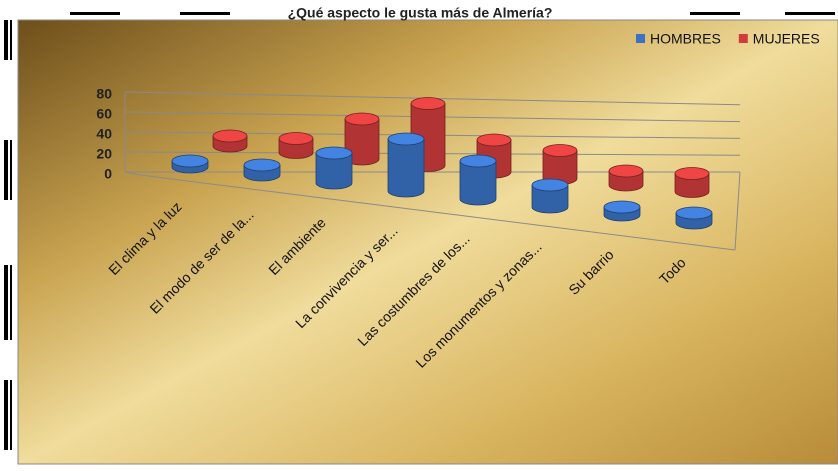 This screenshot has height=471, width=838. Describe the element at coordinates (420, 13) in the screenshot. I see `chart-title: ¿Qué aspecto le gusta más de Almería?` at that location.